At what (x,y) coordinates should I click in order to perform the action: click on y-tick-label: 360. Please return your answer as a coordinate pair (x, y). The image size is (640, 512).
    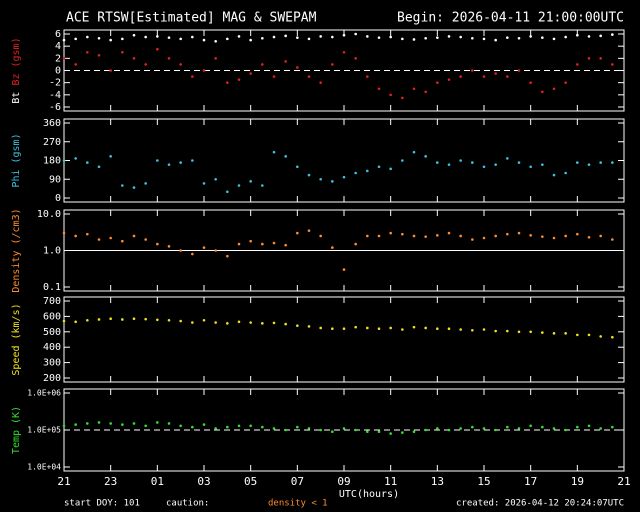
    Looking at the image, I should click on (52, 123).